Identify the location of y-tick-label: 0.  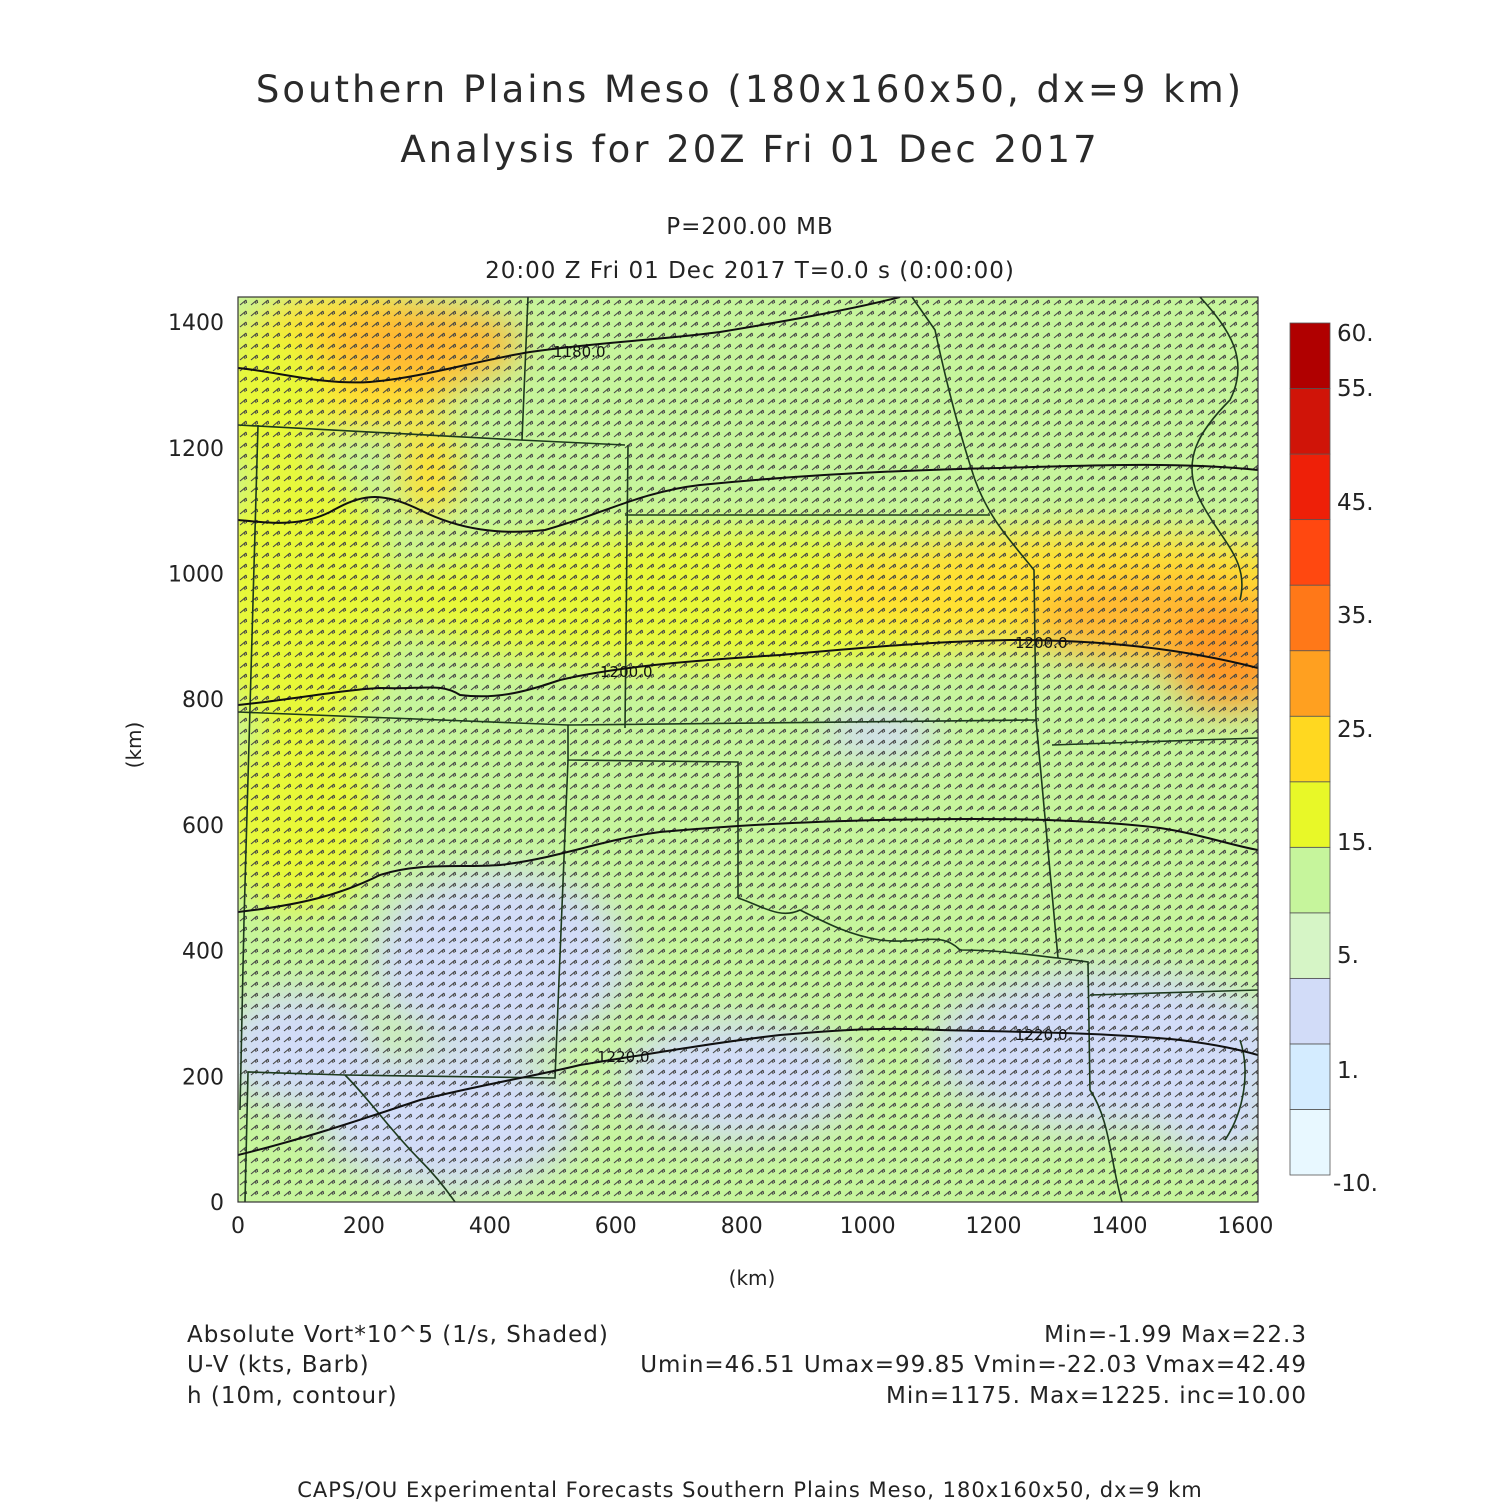
(217, 1203).